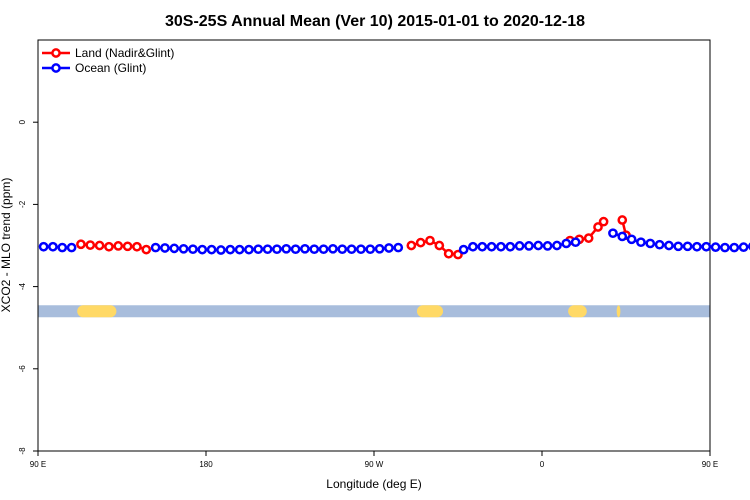 The width and height of the screenshot is (750, 500). I want to click on land-ocean-bar, so click(374, 311).